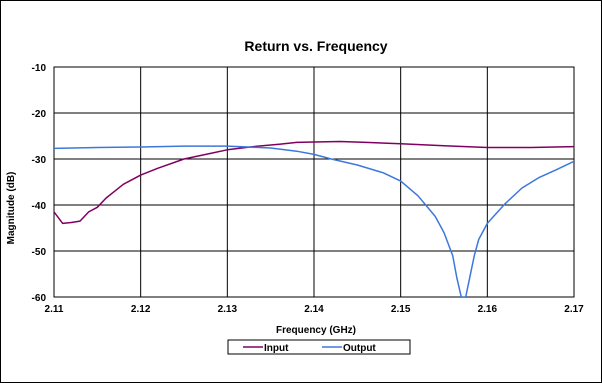  I want to click on x-tick-label: 2.15, so click(401, 309).